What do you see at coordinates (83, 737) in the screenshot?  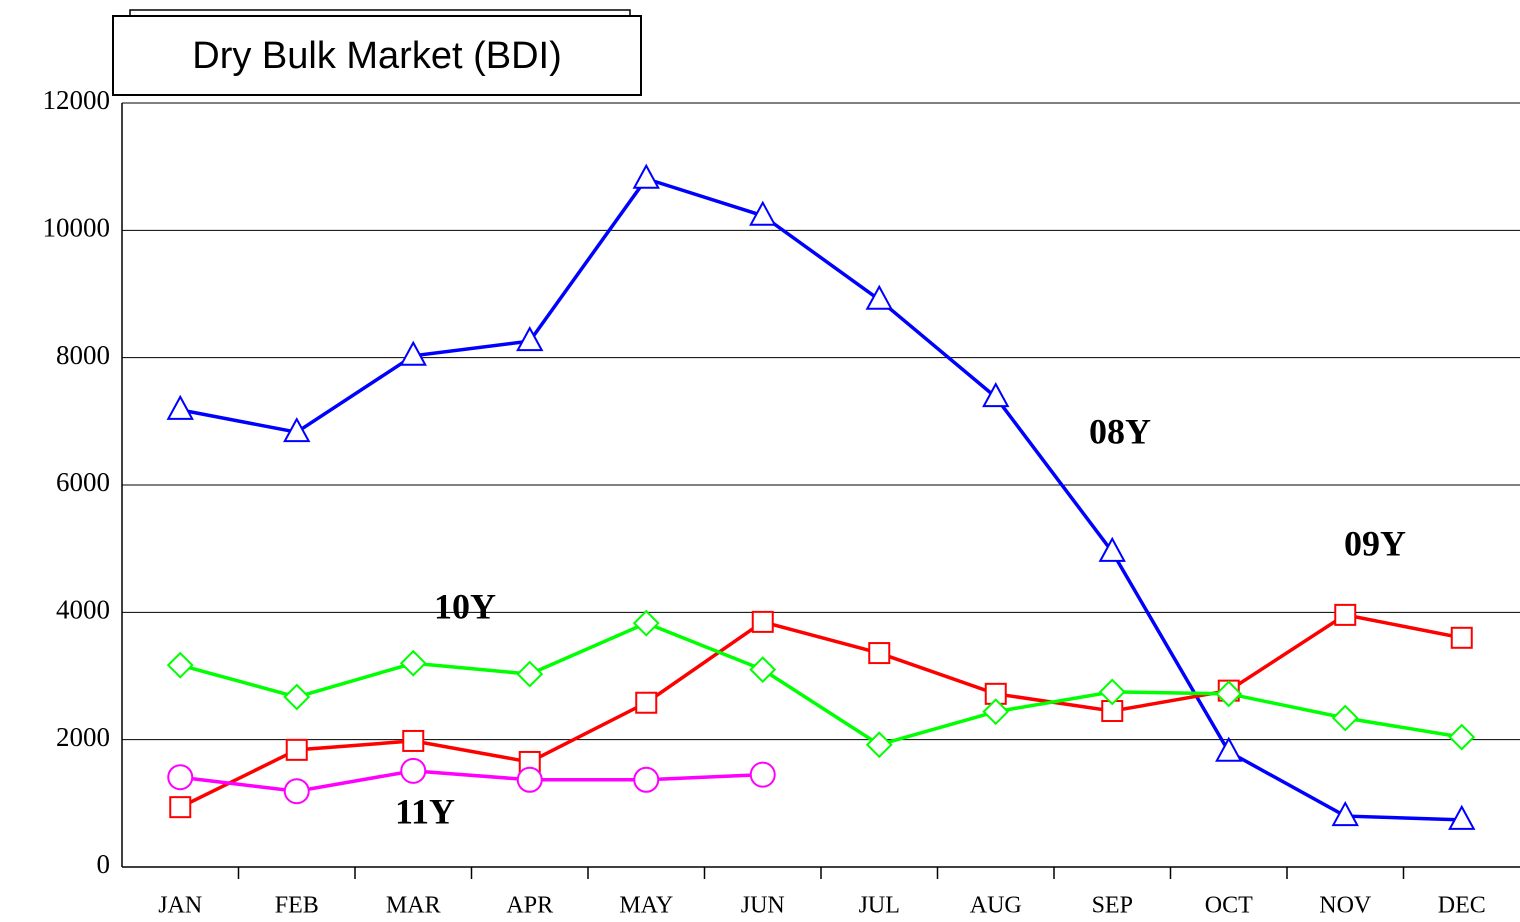 I see `y-tick-label: 2000` at bounding box center [83, 737].